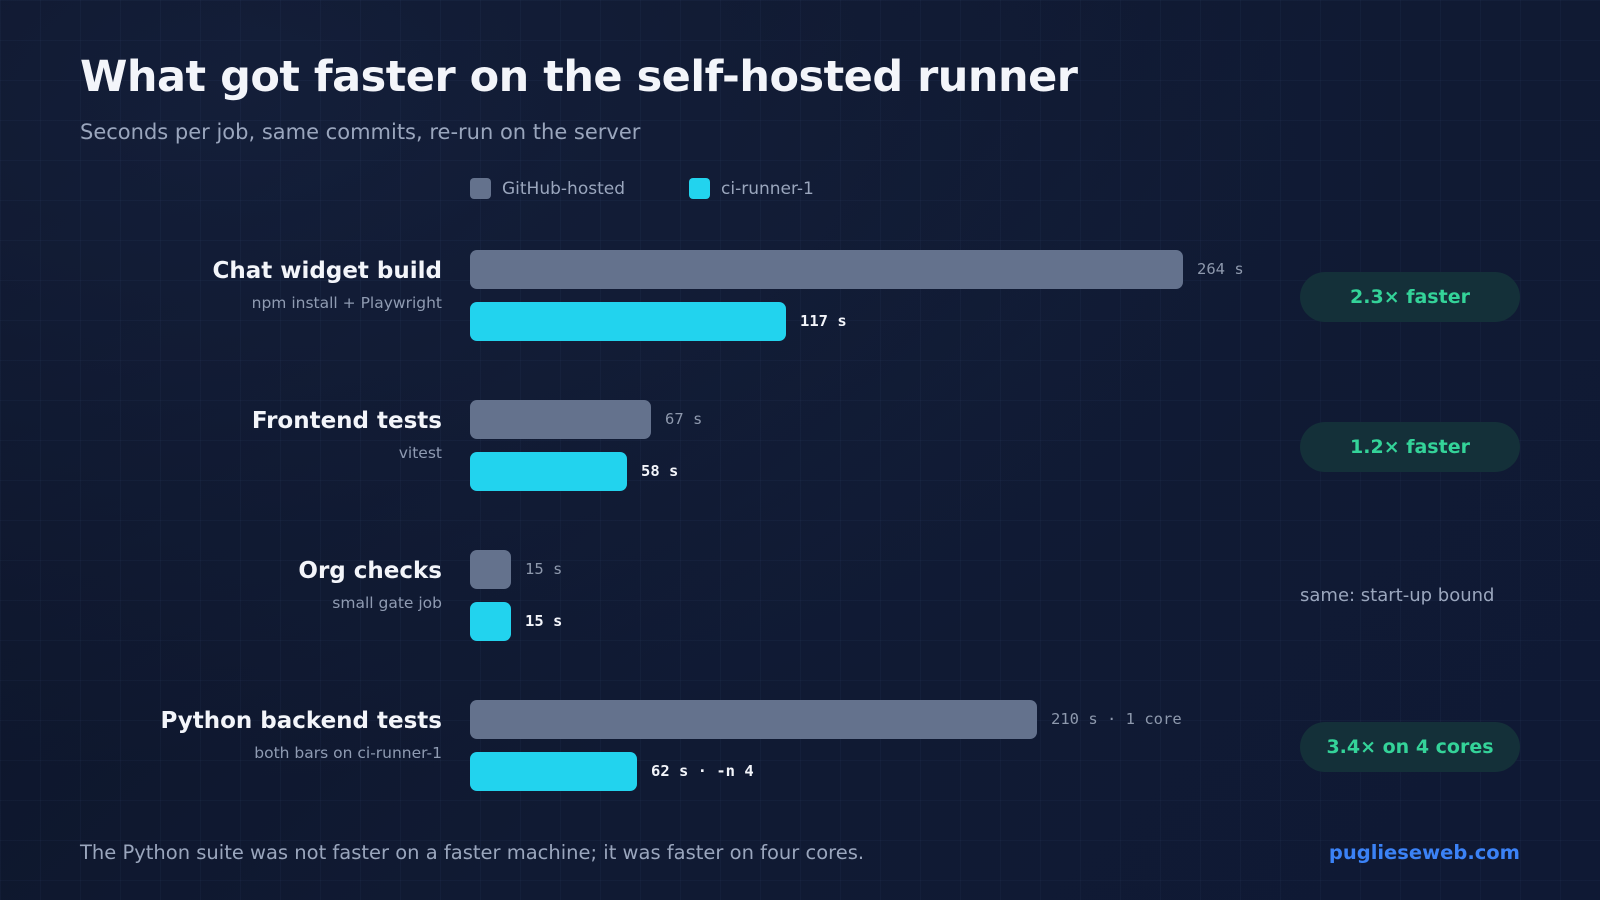  I want to click on speedup-badge-python-backend-tests: 3.4× on 4 cores, so click(1410, 747).